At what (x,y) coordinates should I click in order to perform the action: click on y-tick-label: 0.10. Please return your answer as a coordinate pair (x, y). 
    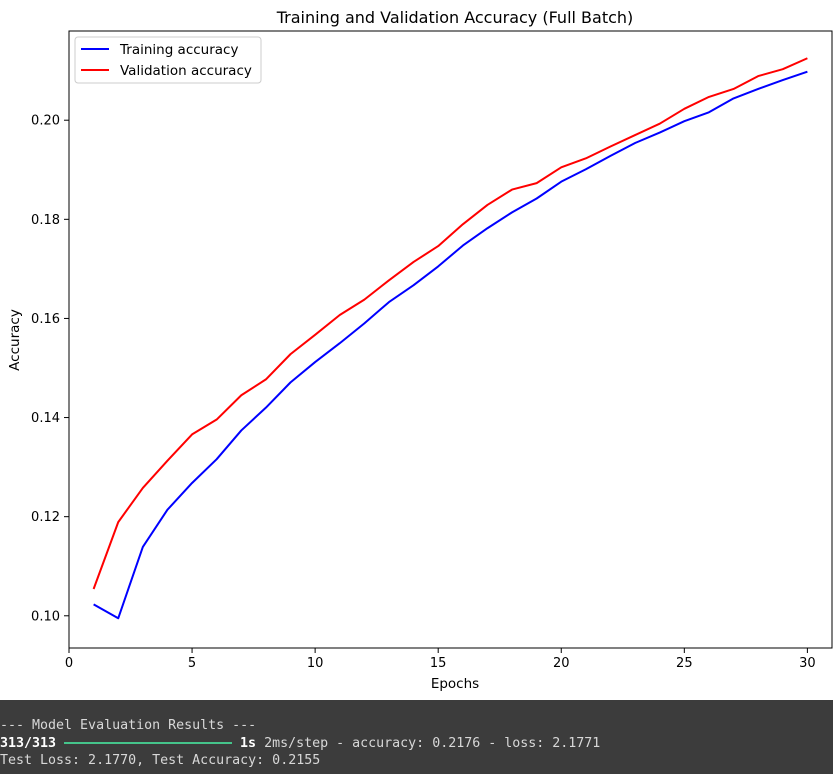
    Looking at the image, I should click on (45, 616).